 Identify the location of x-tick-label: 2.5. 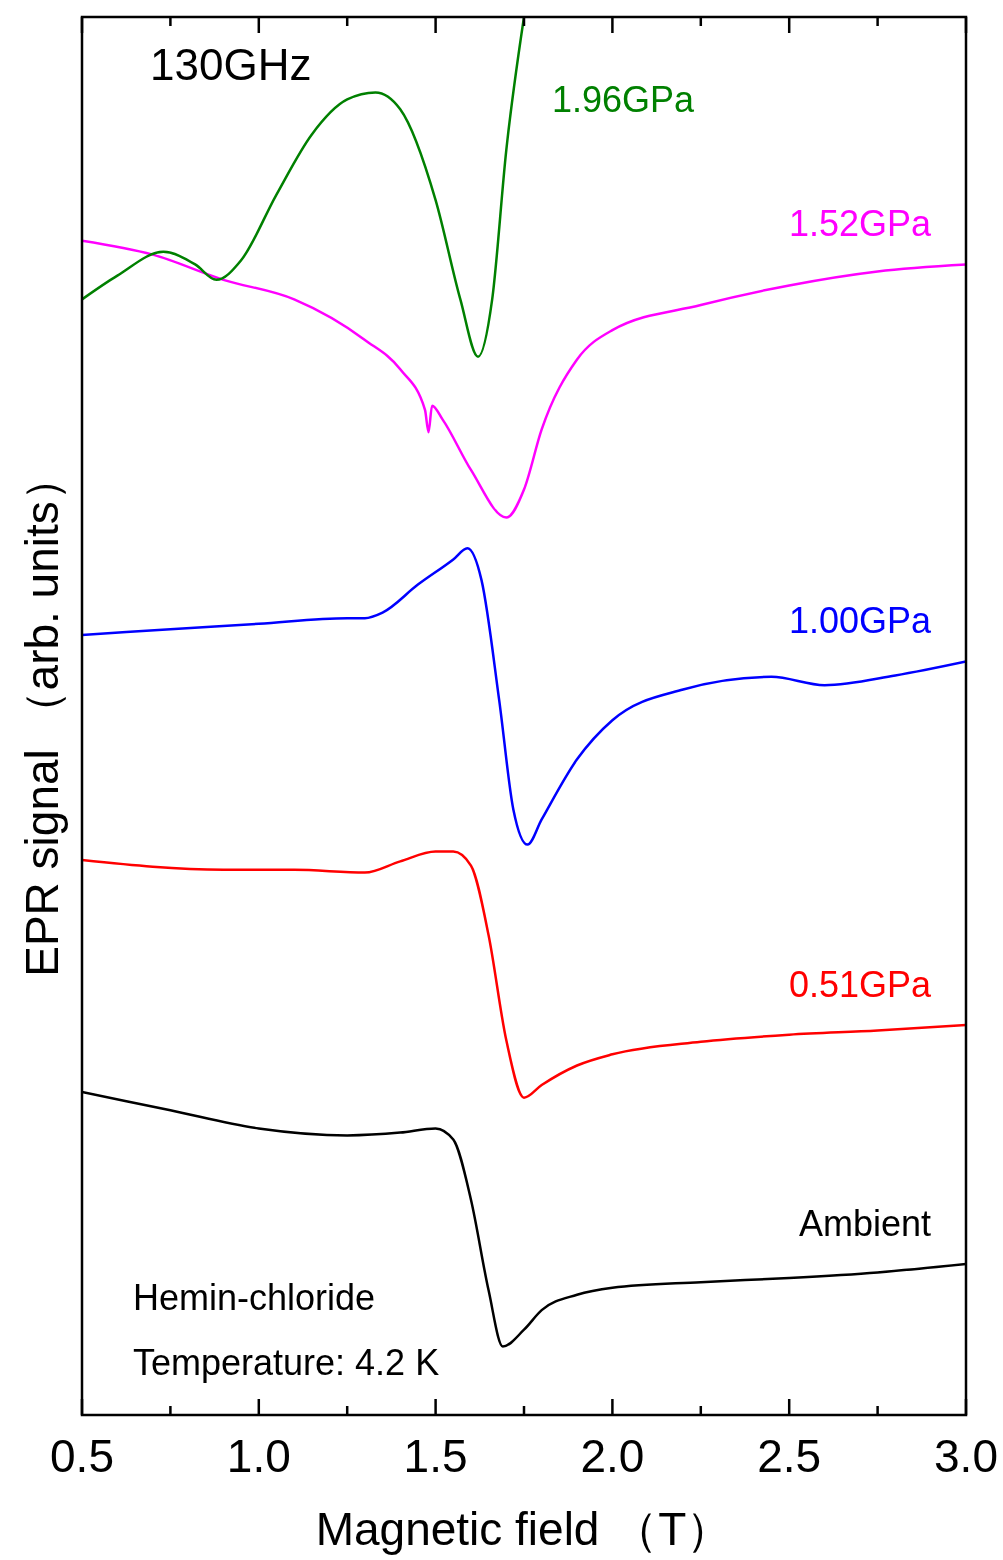
(789, 1456).